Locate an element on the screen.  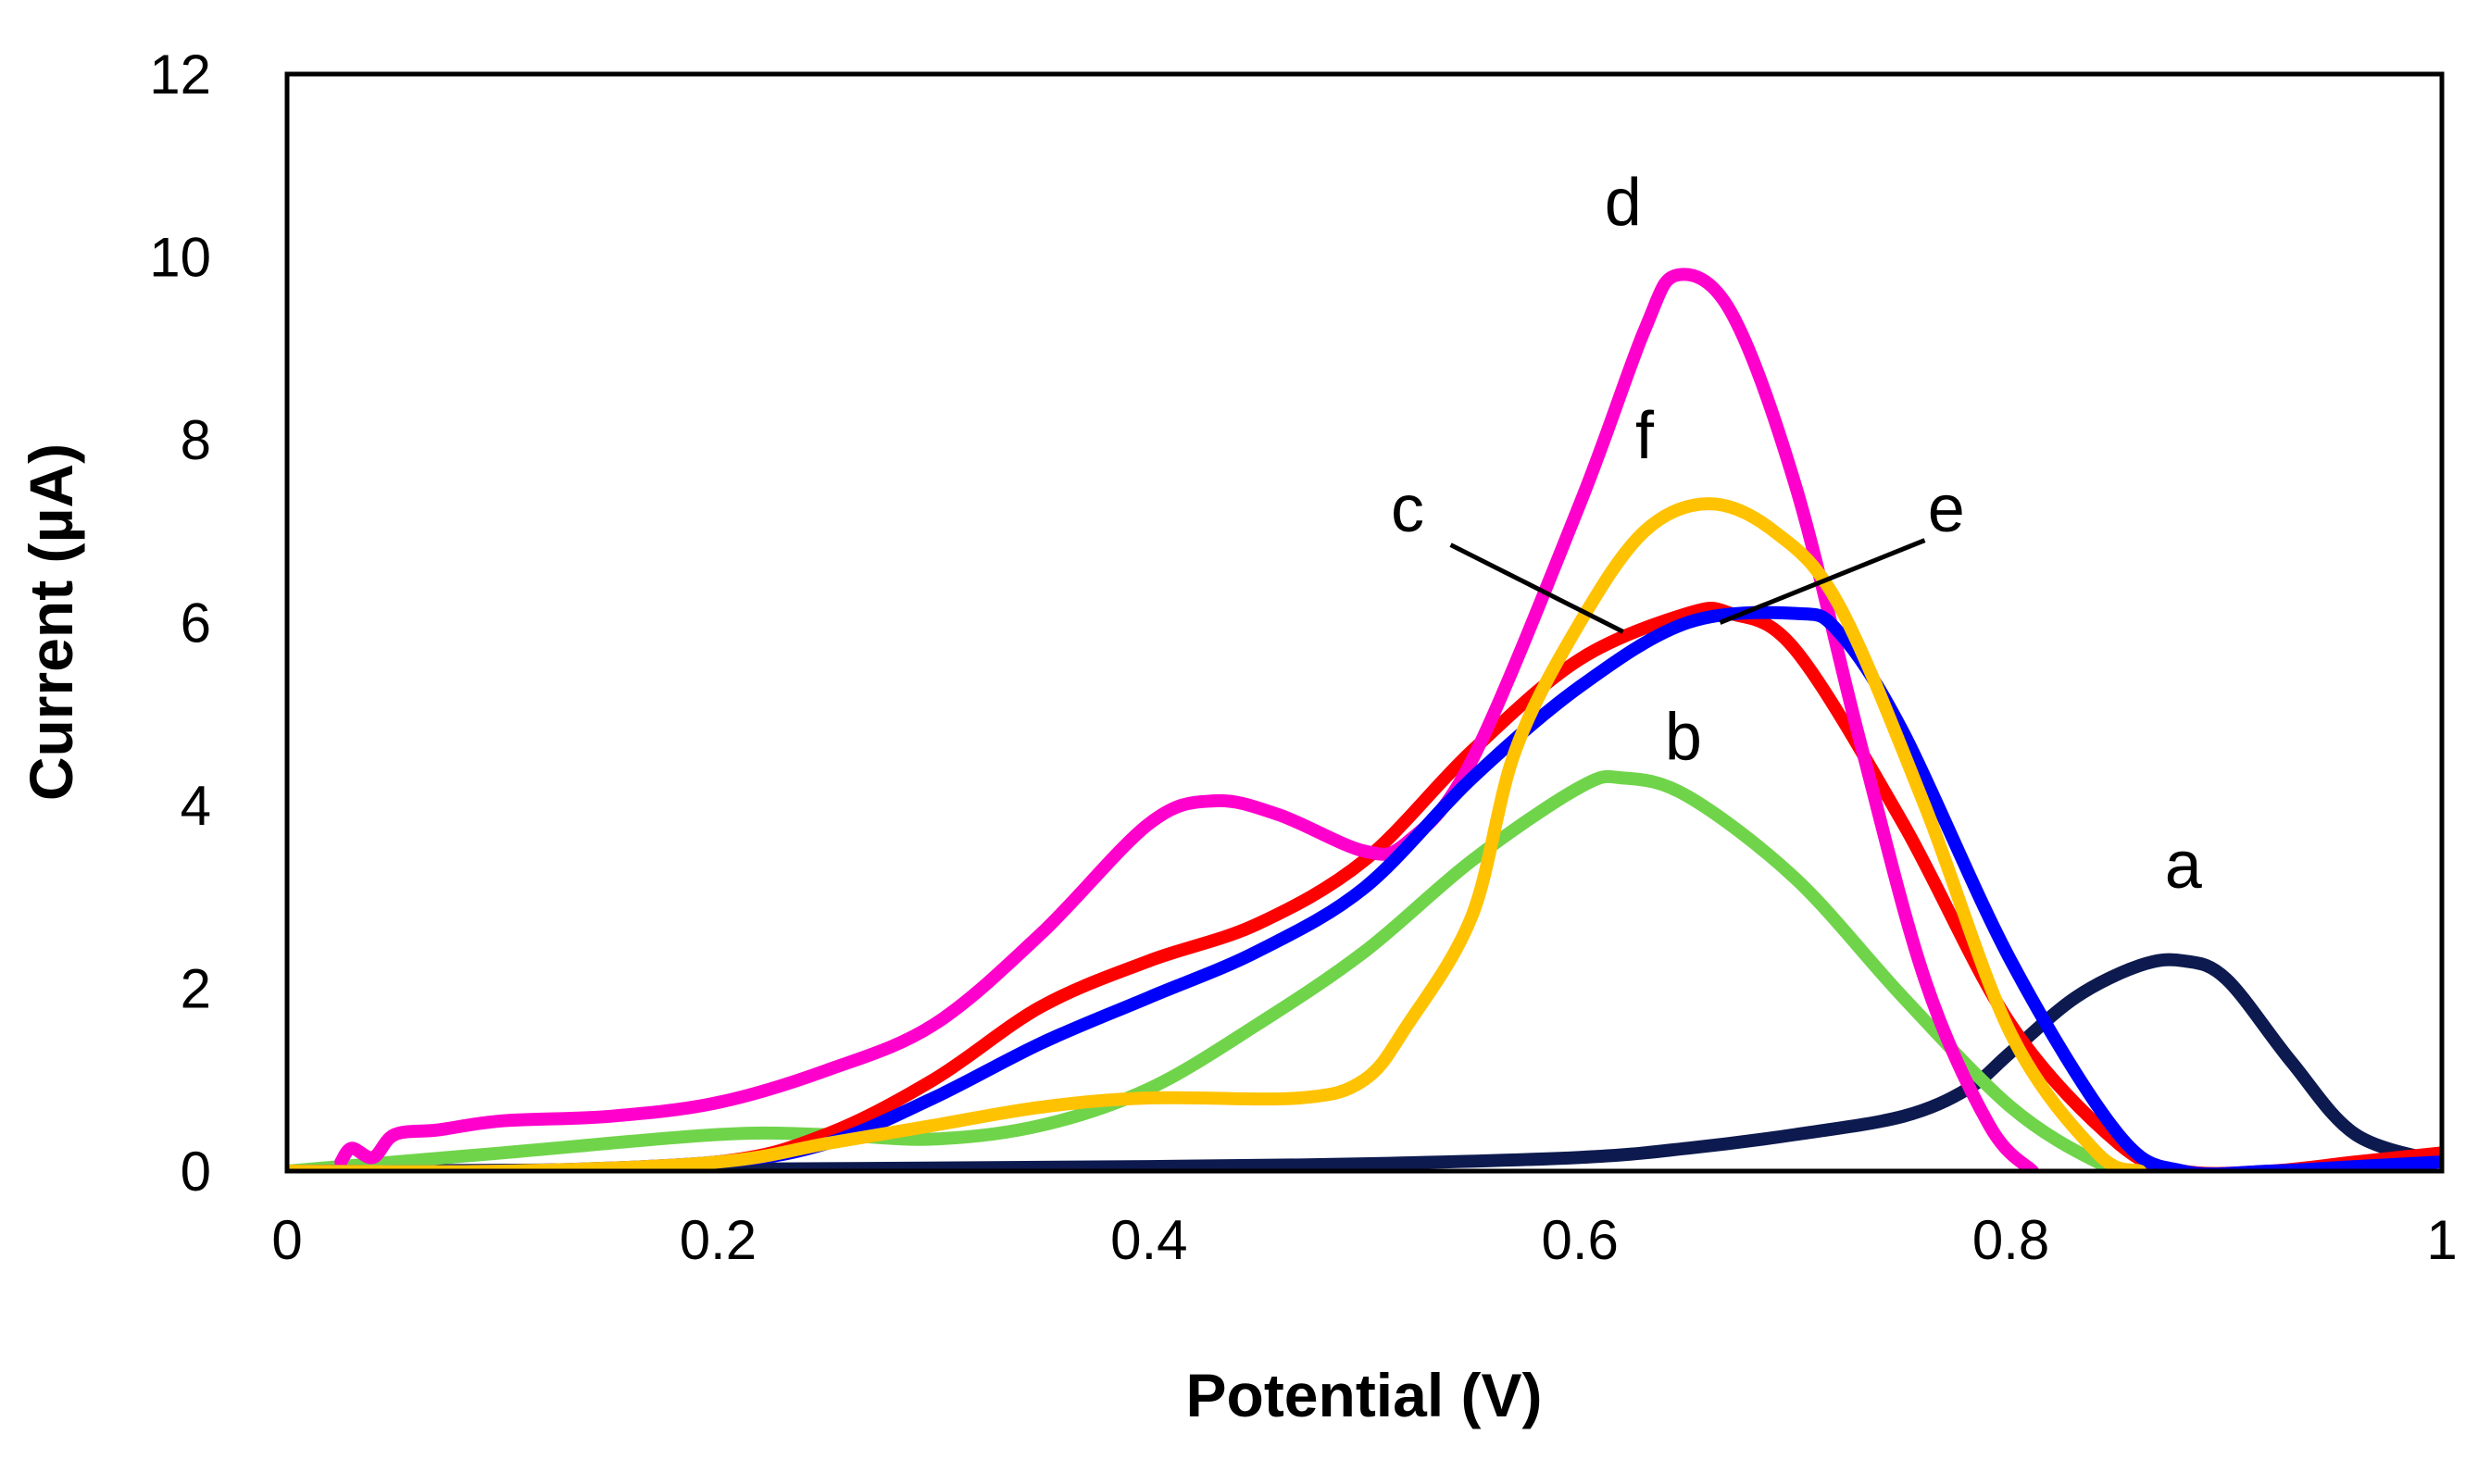
curve-label-d: d is located at coordinates (1623, 203).